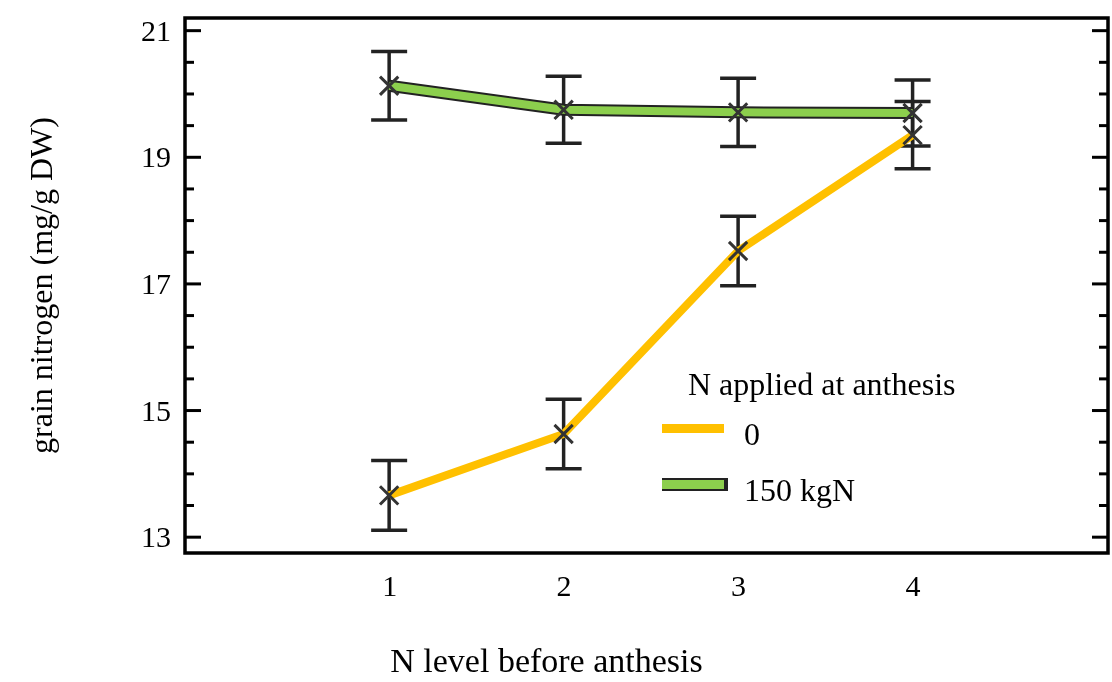 The width and height of the screenshot is (1112, 682). Describe the element at coordinates (739, 586) in the screenshot. I see `x-tick-label: 3` at that location.